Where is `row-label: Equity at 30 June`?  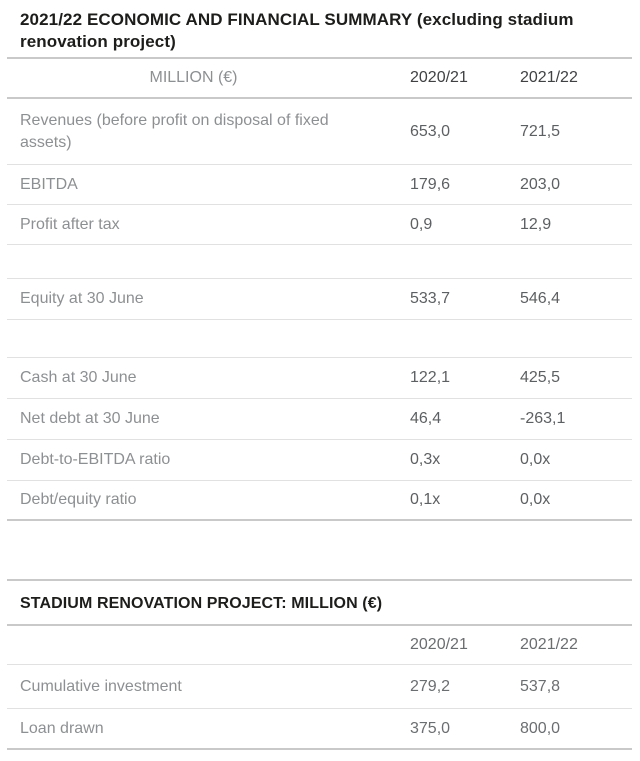 row-label: Equity at 30 June is located at coordinates (82, 298).